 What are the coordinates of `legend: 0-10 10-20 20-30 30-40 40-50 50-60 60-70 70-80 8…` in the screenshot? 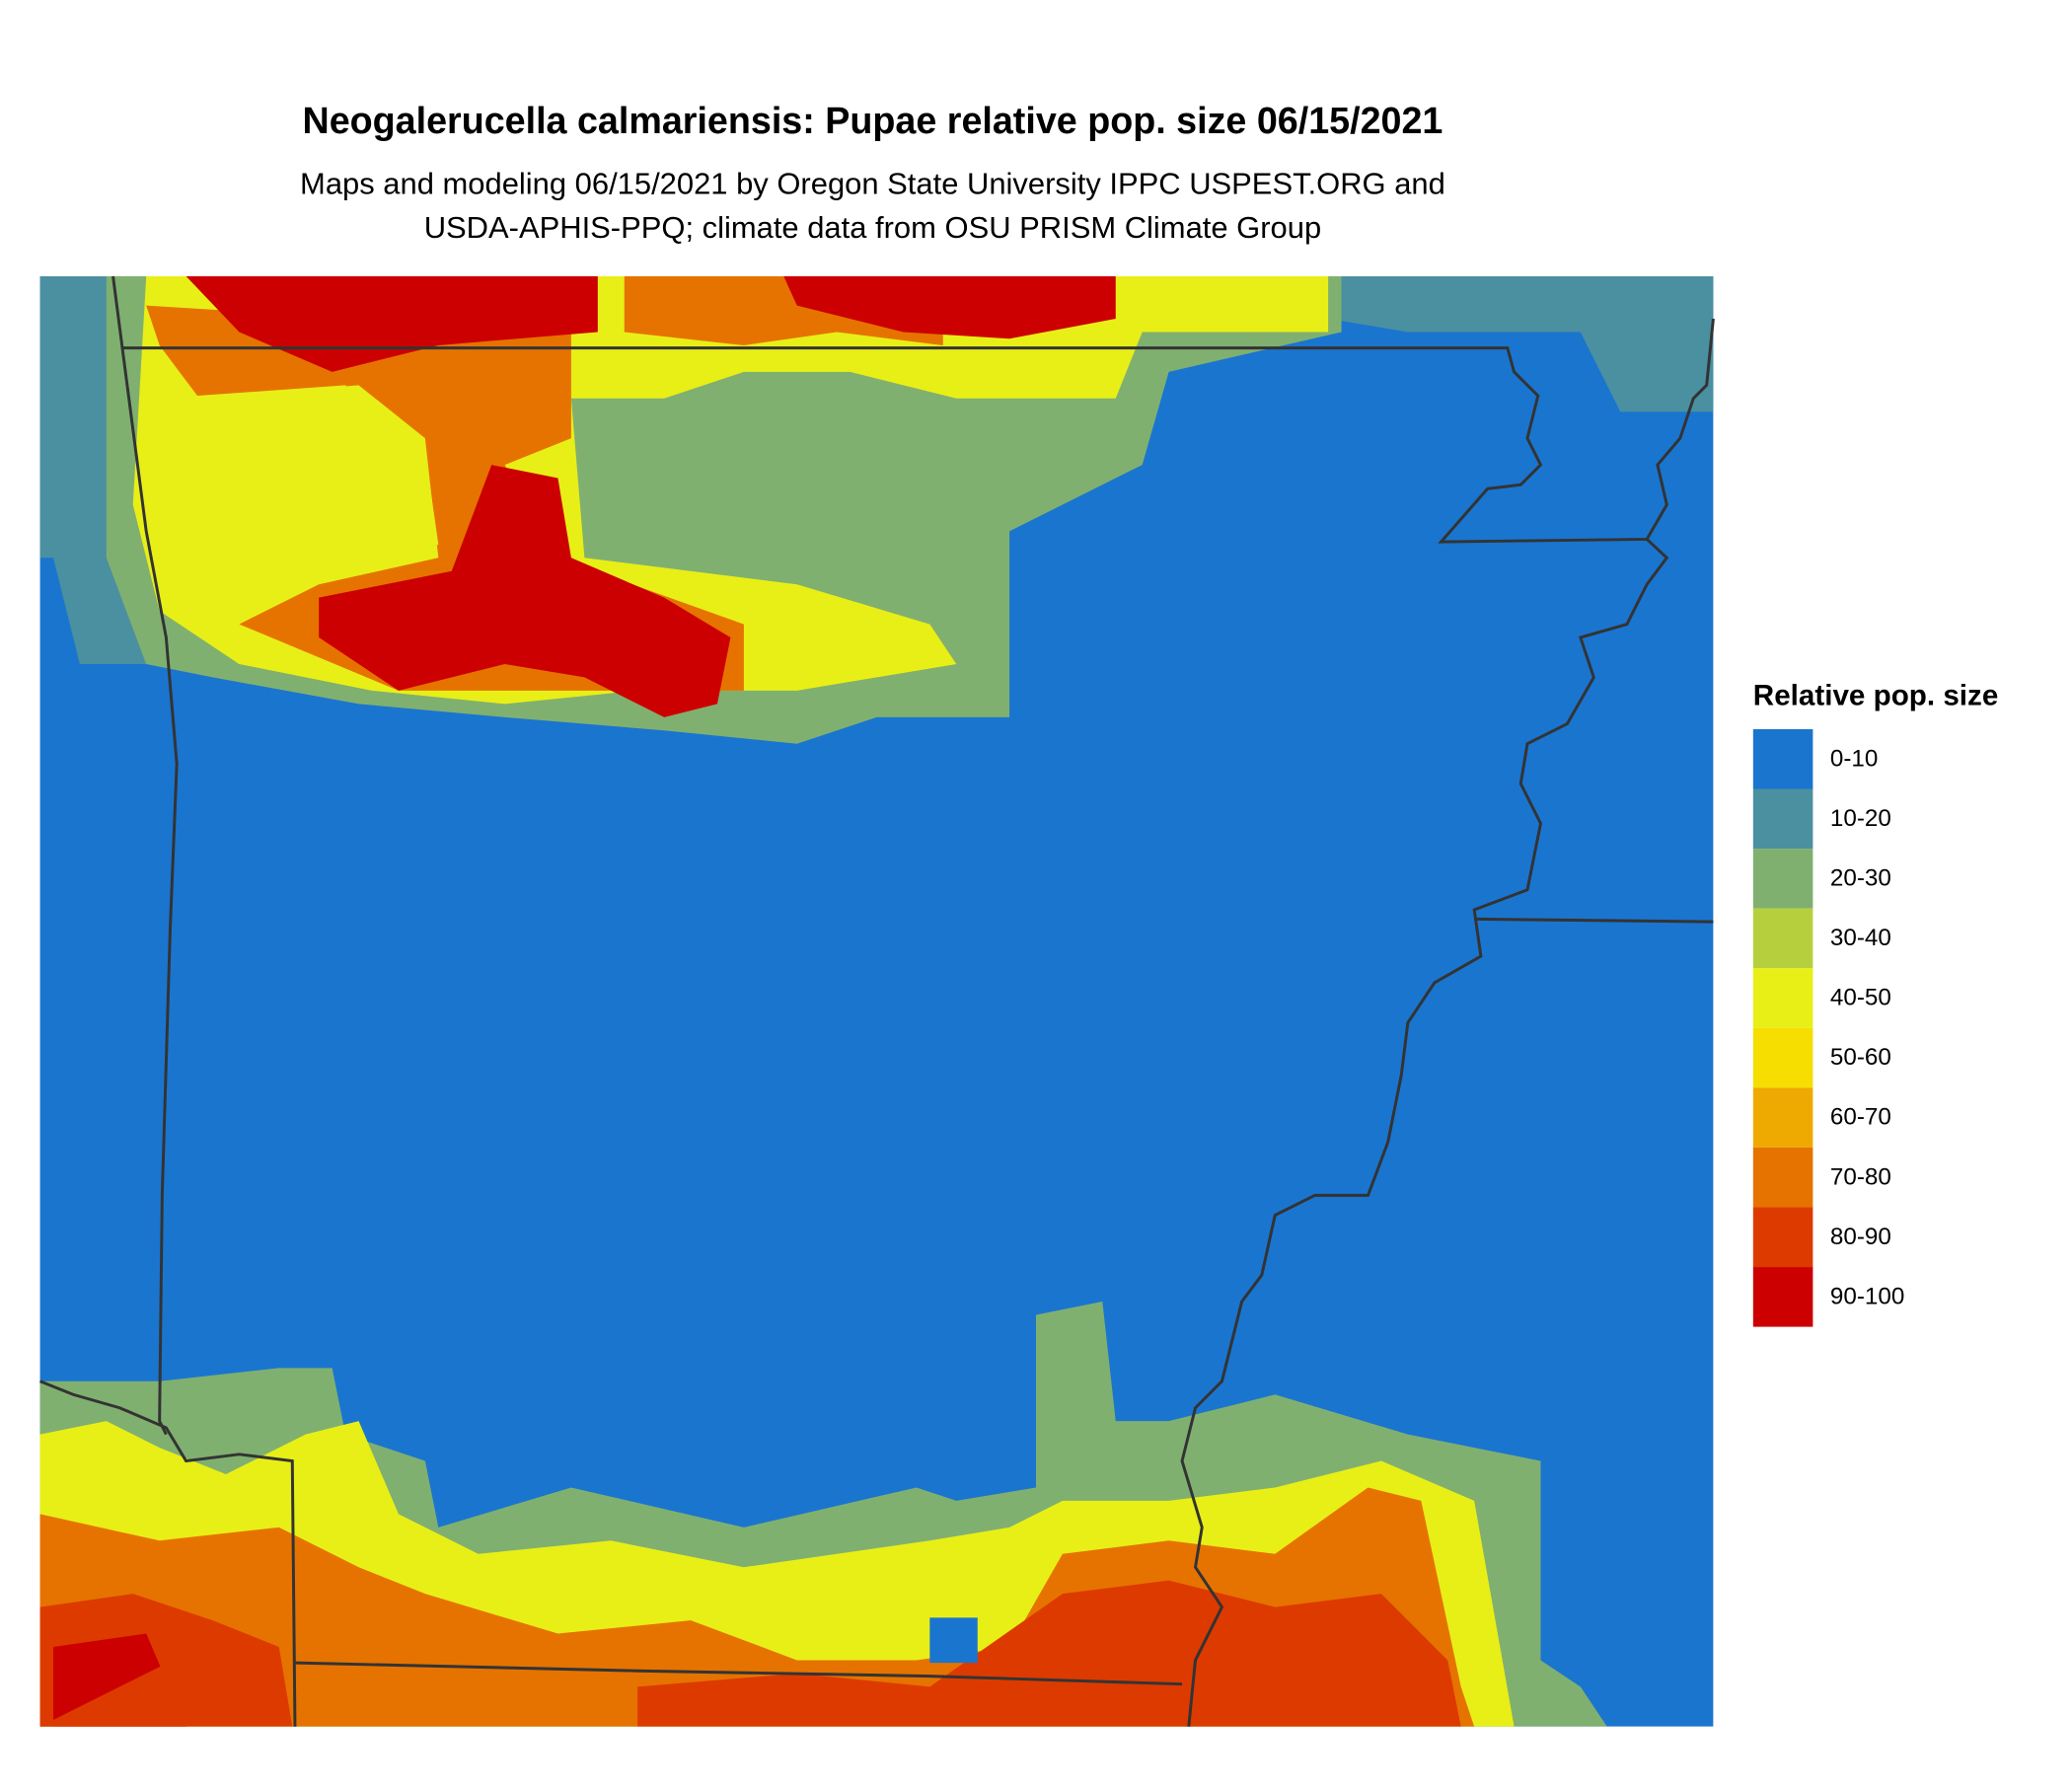 It's located at (1828, 1027).